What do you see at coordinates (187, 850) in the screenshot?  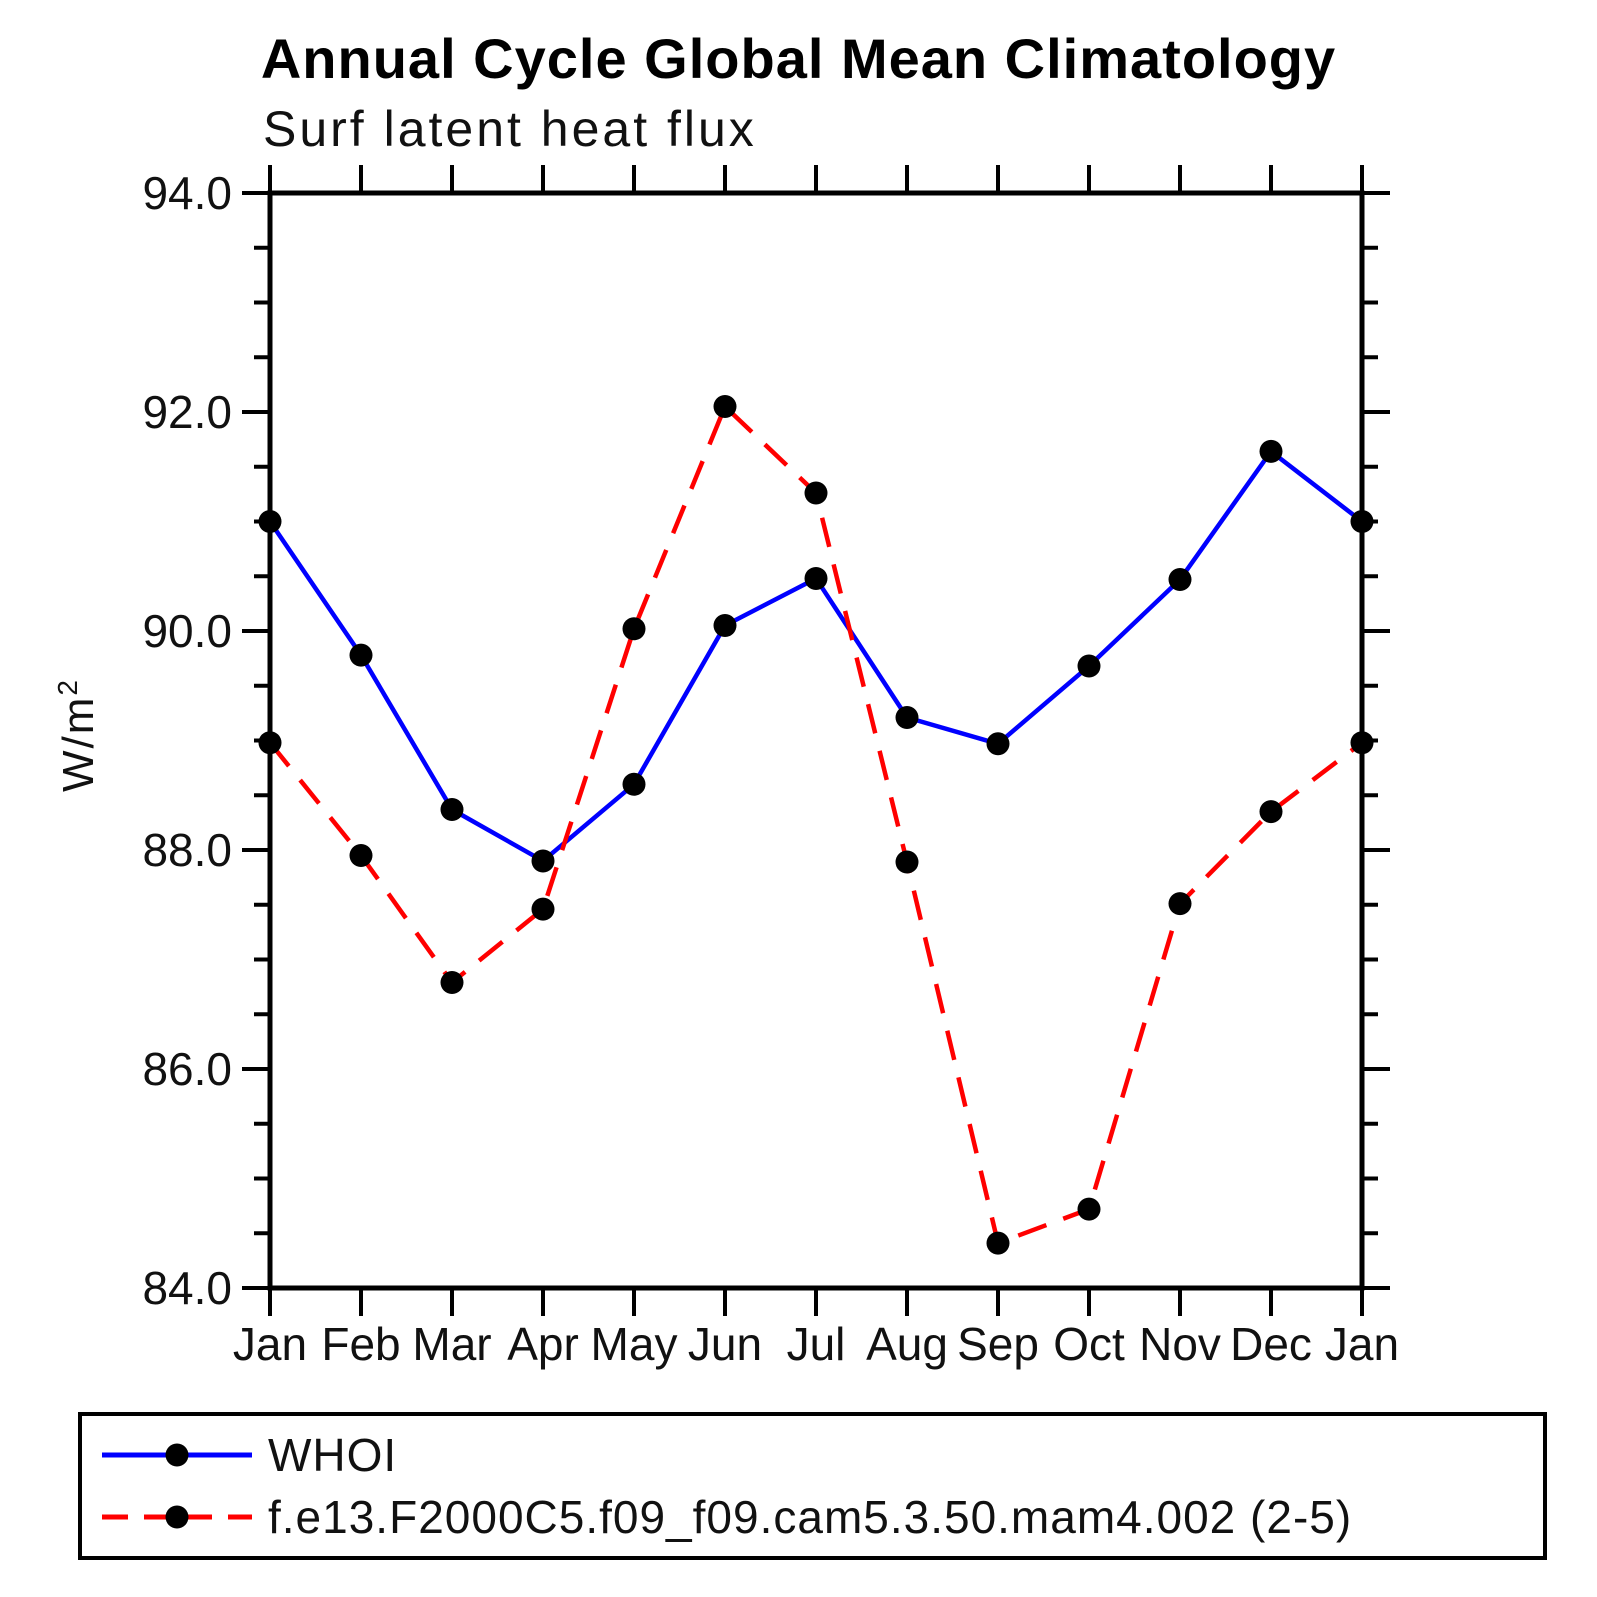 I see `y-tick-label: 88.0` at bounding box center [187, 850].